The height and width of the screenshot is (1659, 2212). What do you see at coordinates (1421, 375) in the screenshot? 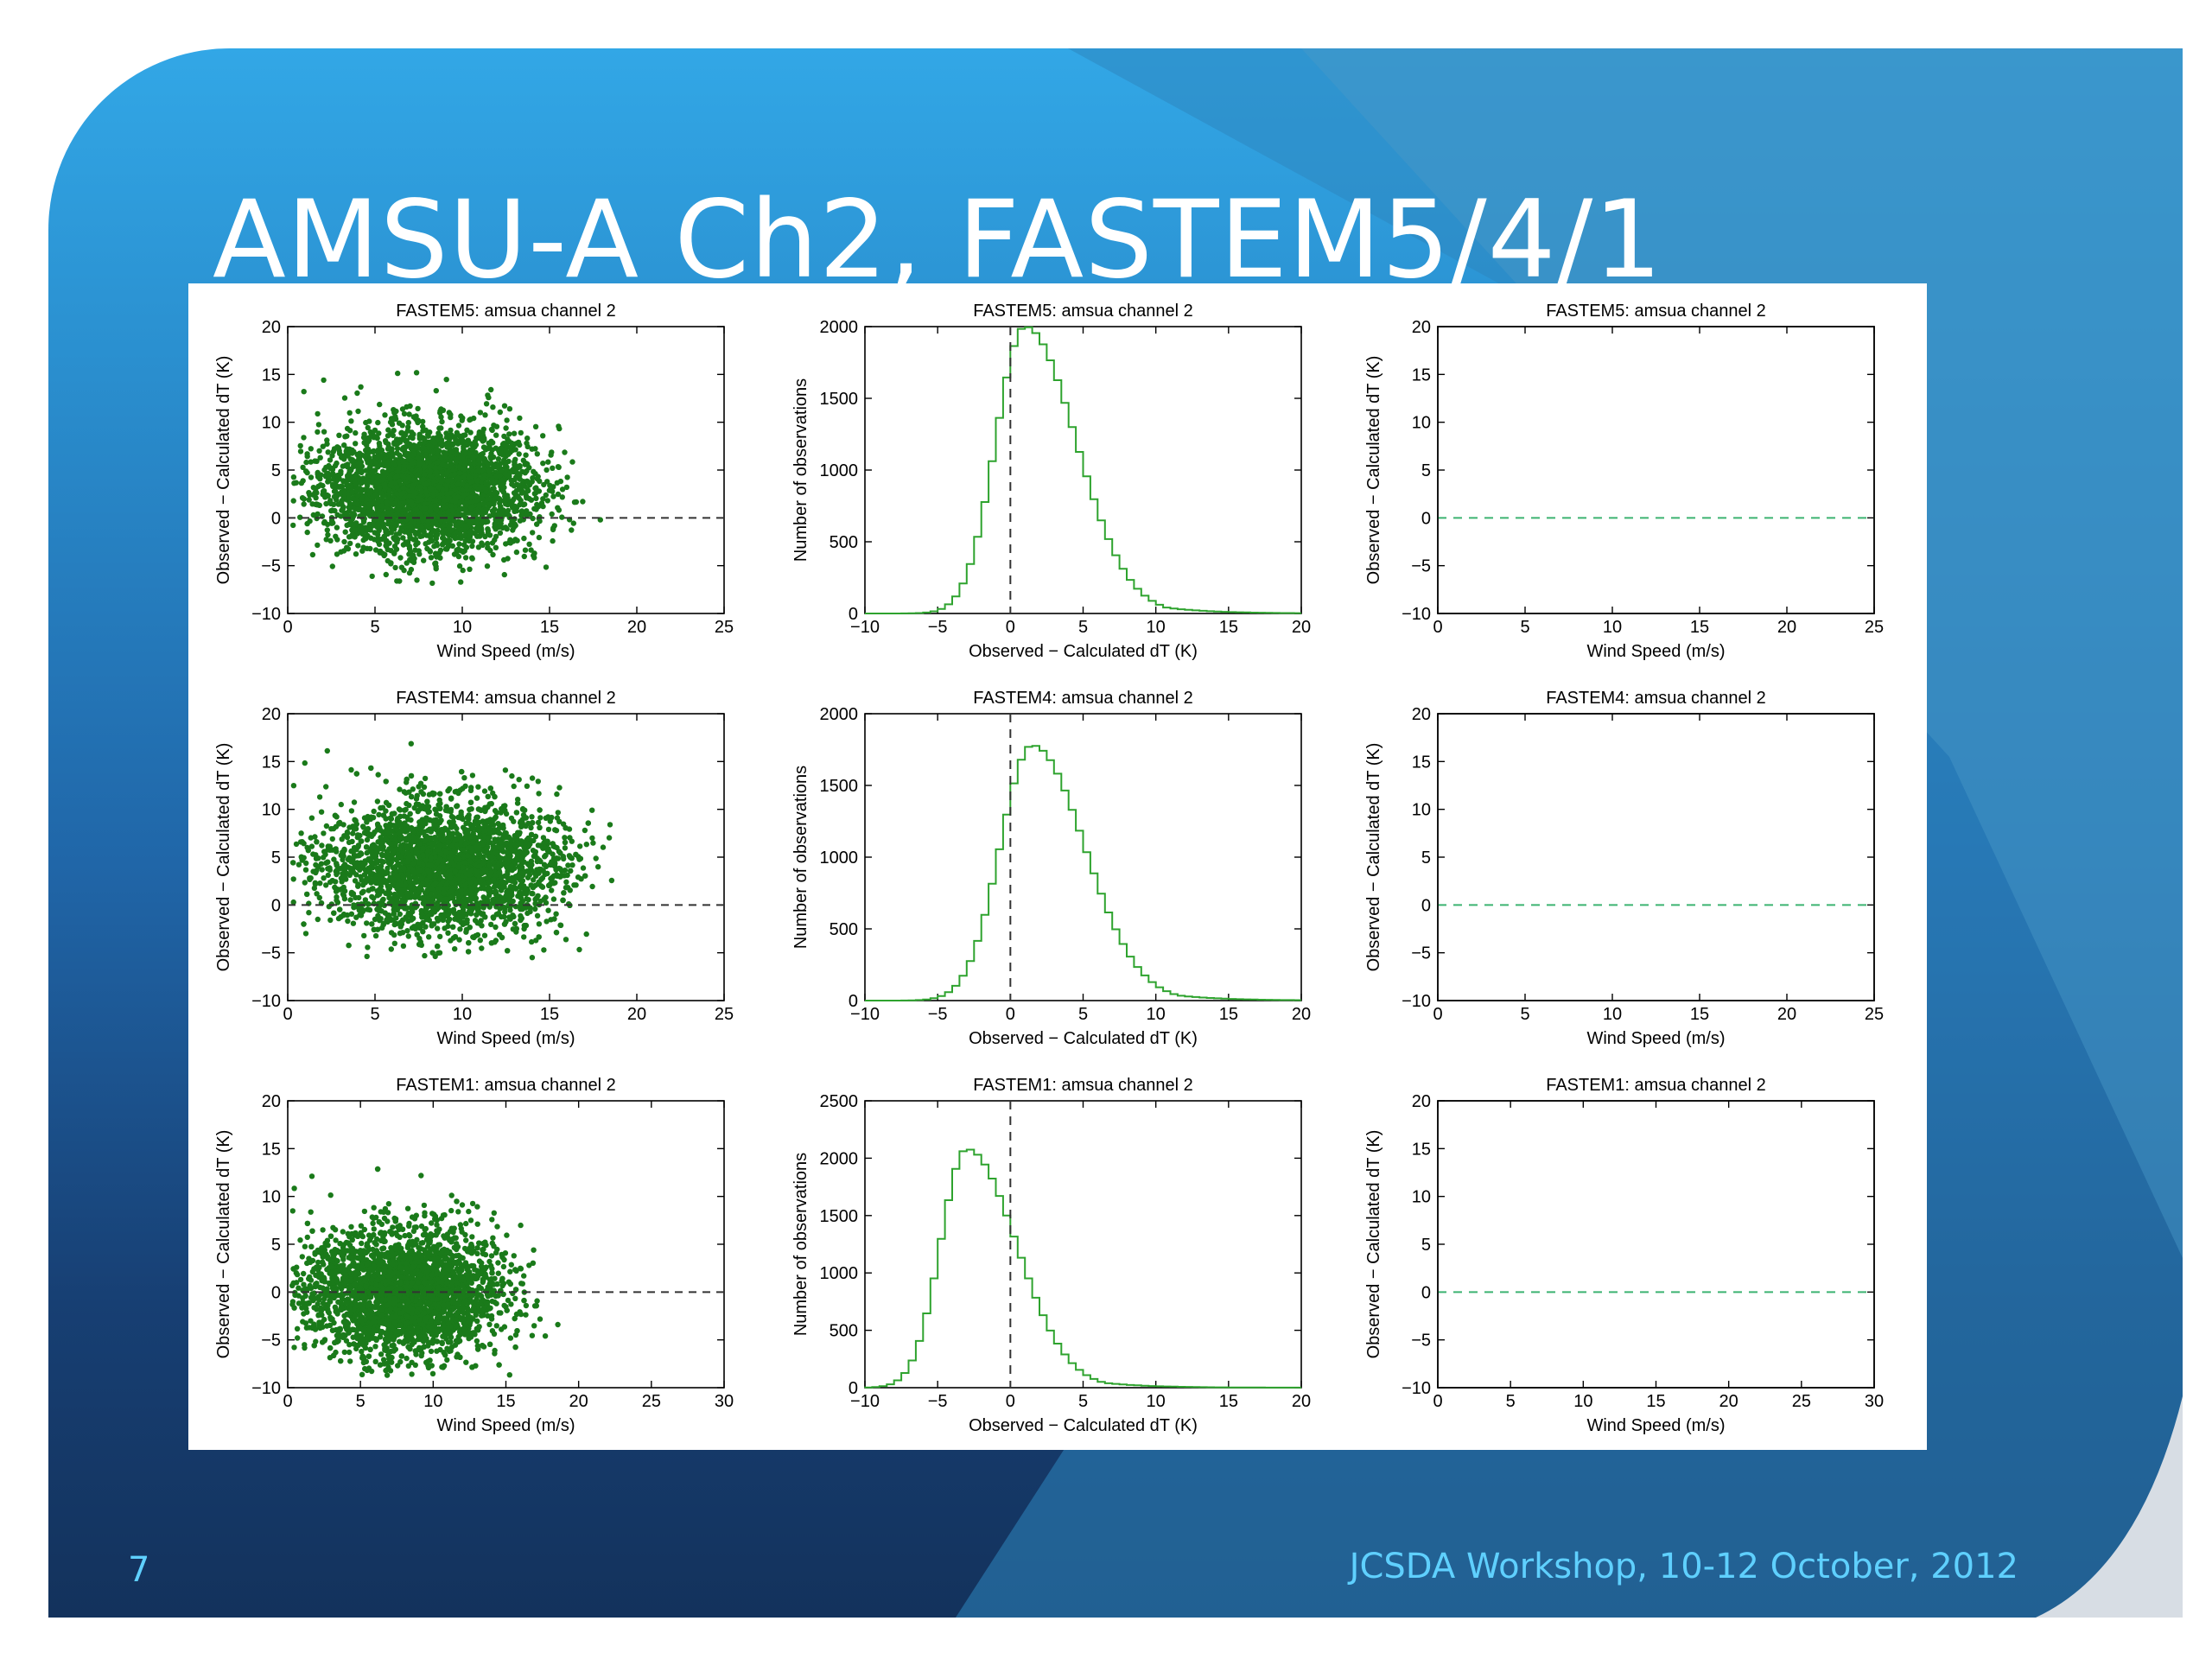
I see `y-tick-label: 15` at bounding box center [1421, 375].